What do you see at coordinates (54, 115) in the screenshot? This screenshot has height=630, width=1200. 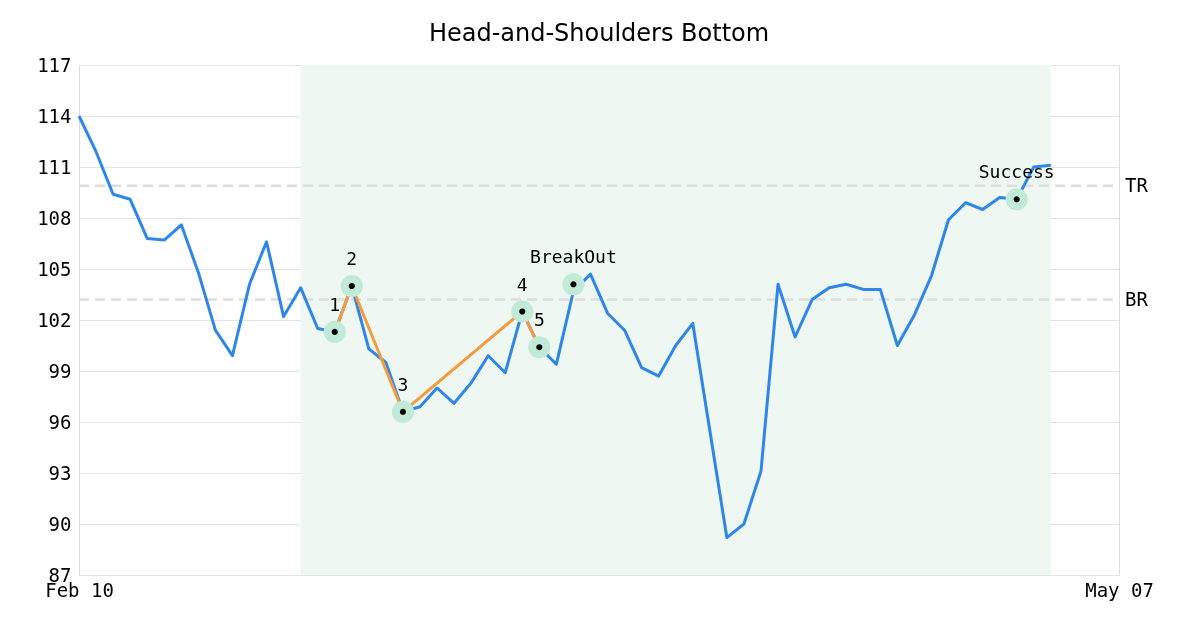 I see `y-tick-label: 114` at bounding box center [54, 115].